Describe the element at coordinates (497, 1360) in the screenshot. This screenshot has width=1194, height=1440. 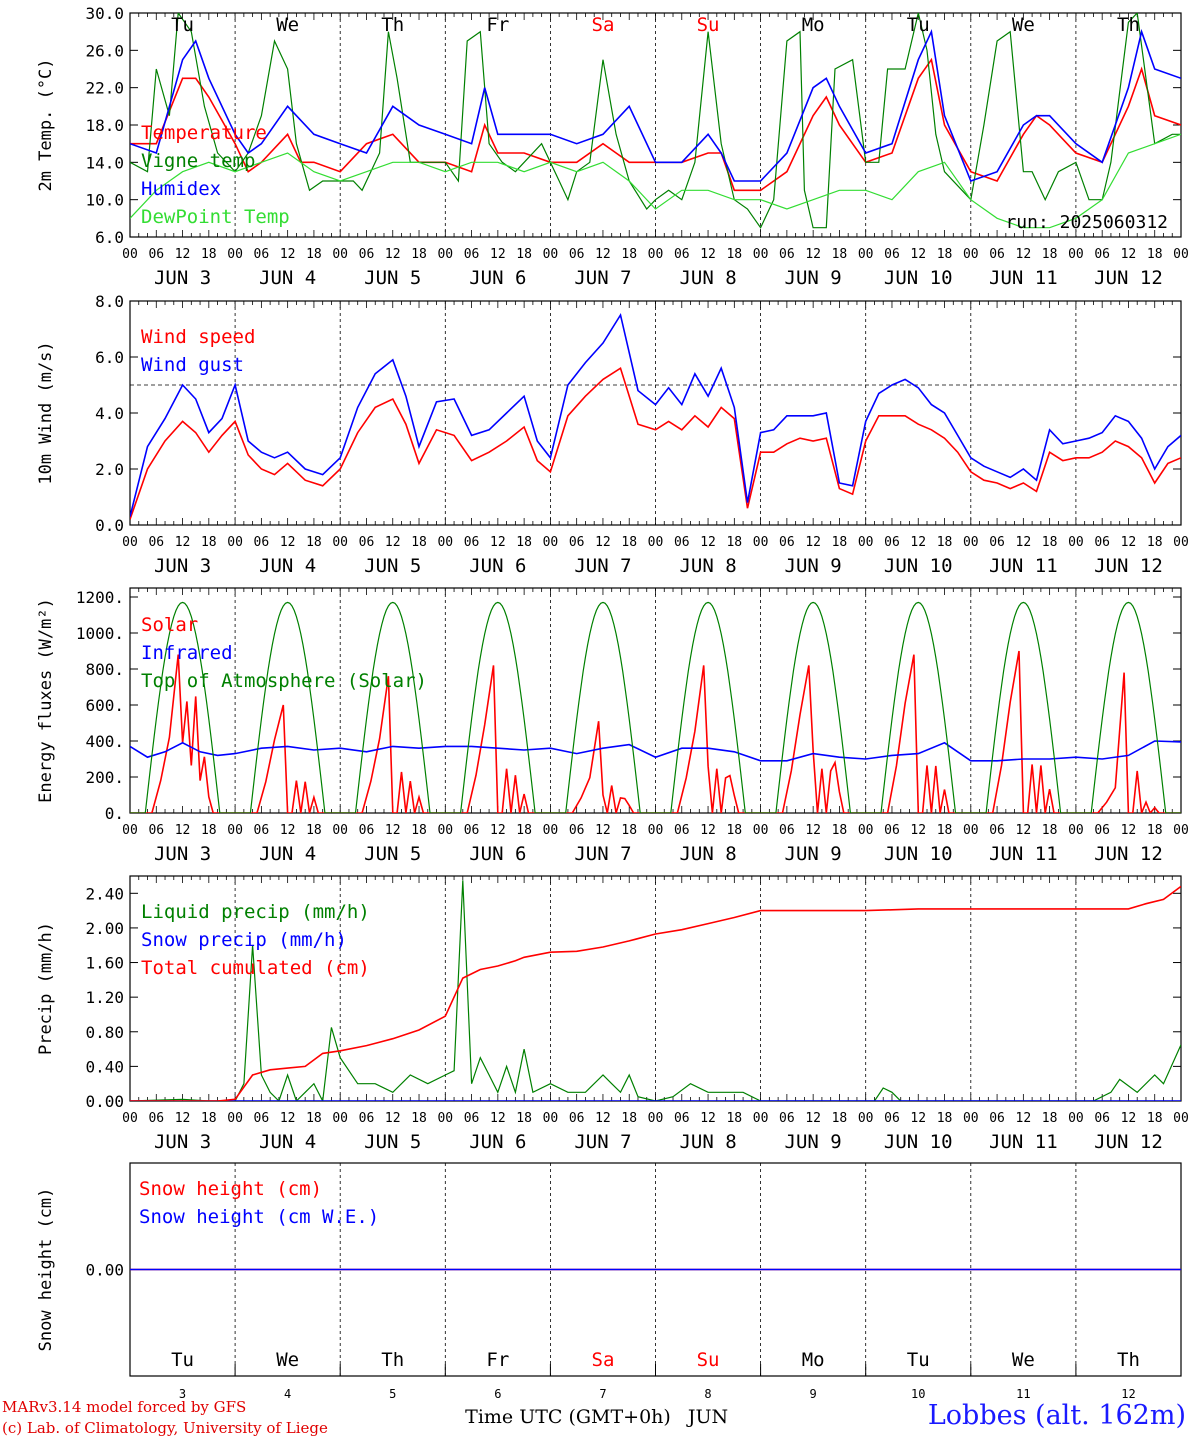
I see `weekday-label-bottom: Fr` at that location.